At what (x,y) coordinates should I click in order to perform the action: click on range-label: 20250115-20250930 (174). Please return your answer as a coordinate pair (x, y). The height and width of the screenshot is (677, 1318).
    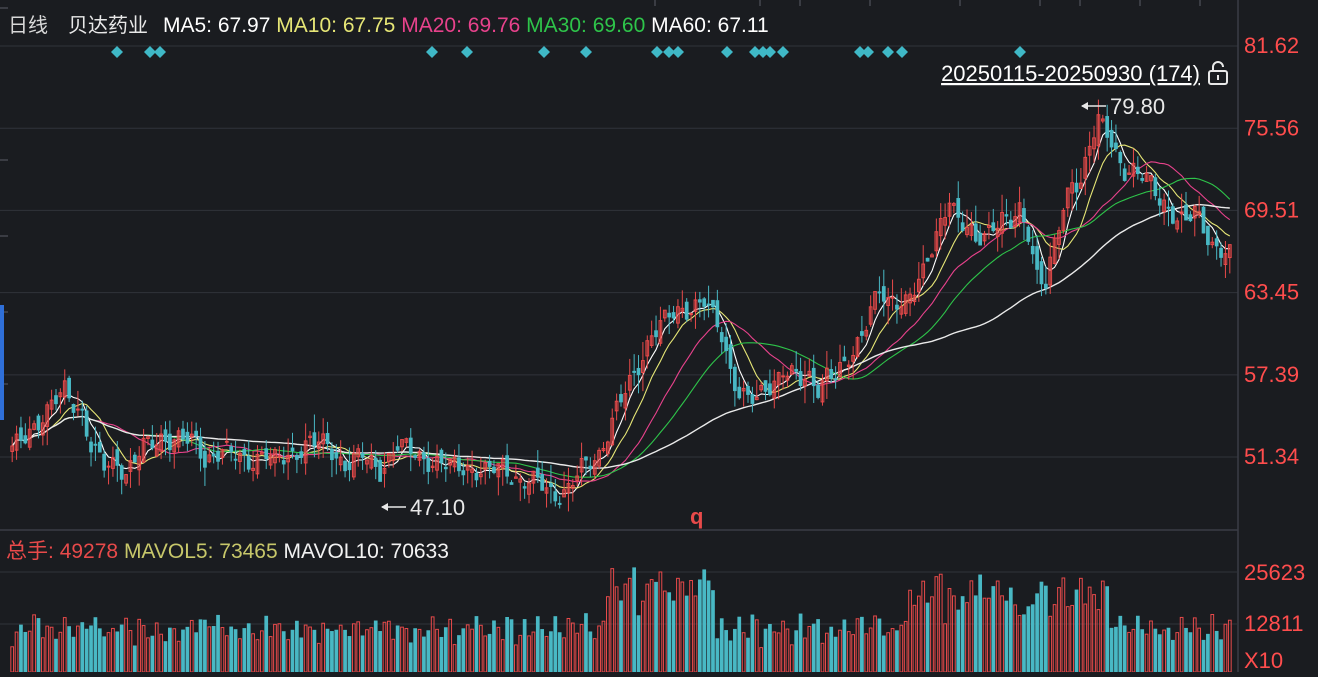
    Looking at the image, I should click on (1070, 73).